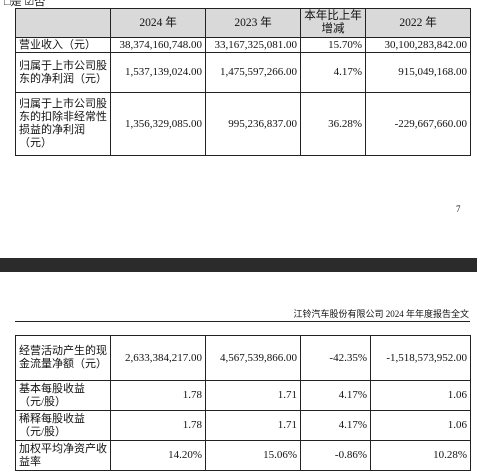 Image resolution: width=477 pixels, height=471 pixels. I want to click on table-cell: 915,049,168.00, so click(418, 72).